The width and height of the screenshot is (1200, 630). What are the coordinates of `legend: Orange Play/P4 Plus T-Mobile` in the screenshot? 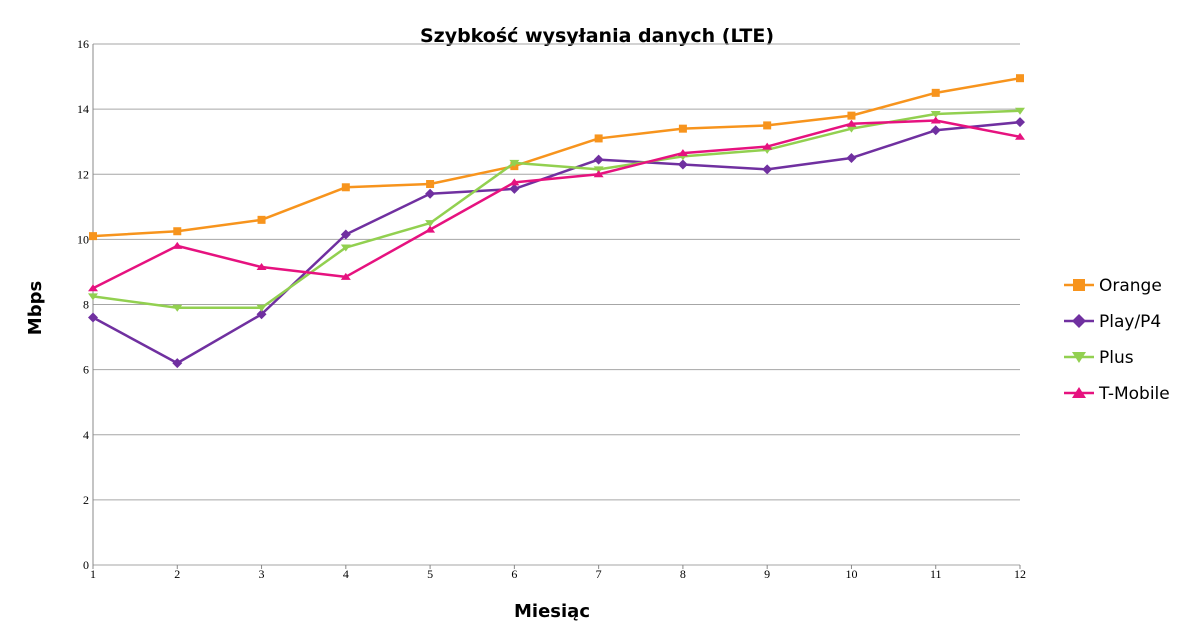 It's located at (1117, 340).